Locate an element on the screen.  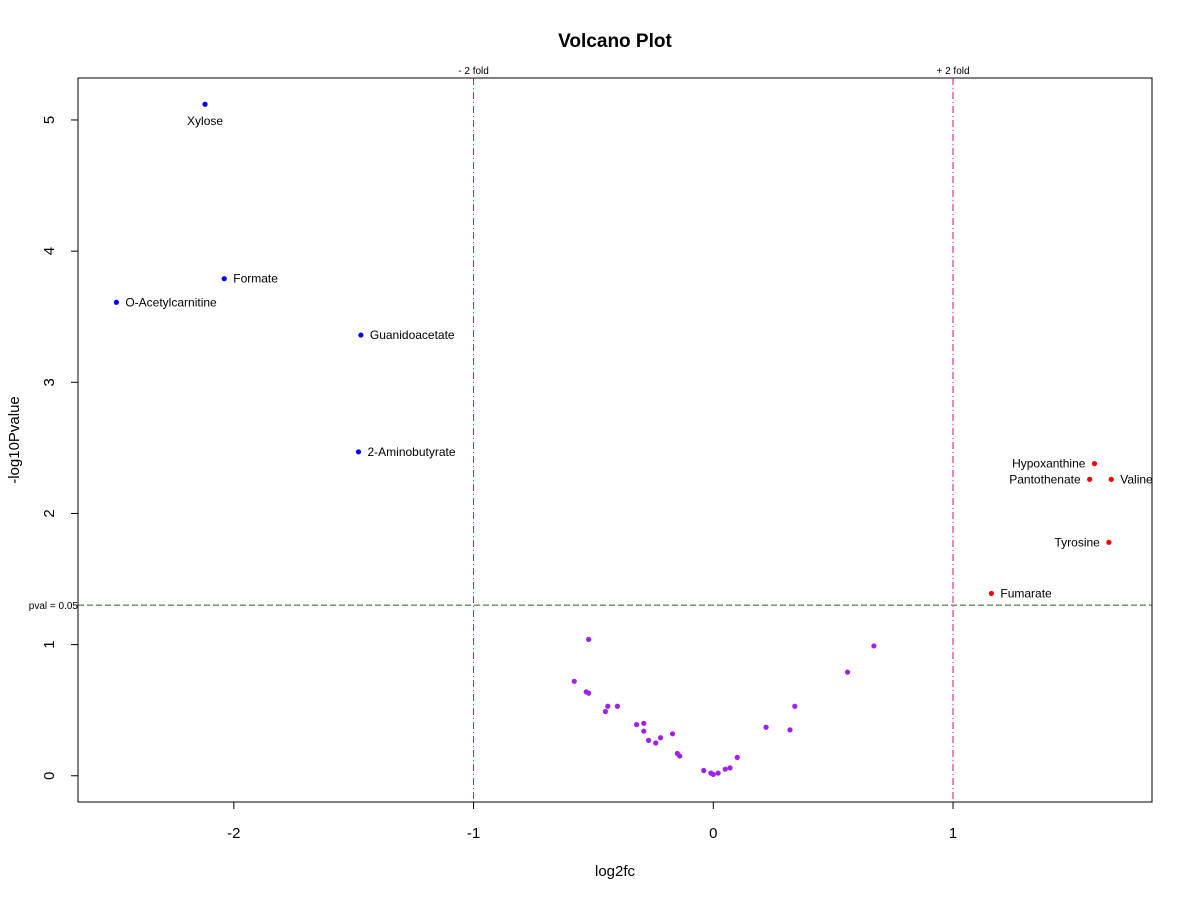
x-axis: -2 -1 0 1 is located at coordinates (592, 822).